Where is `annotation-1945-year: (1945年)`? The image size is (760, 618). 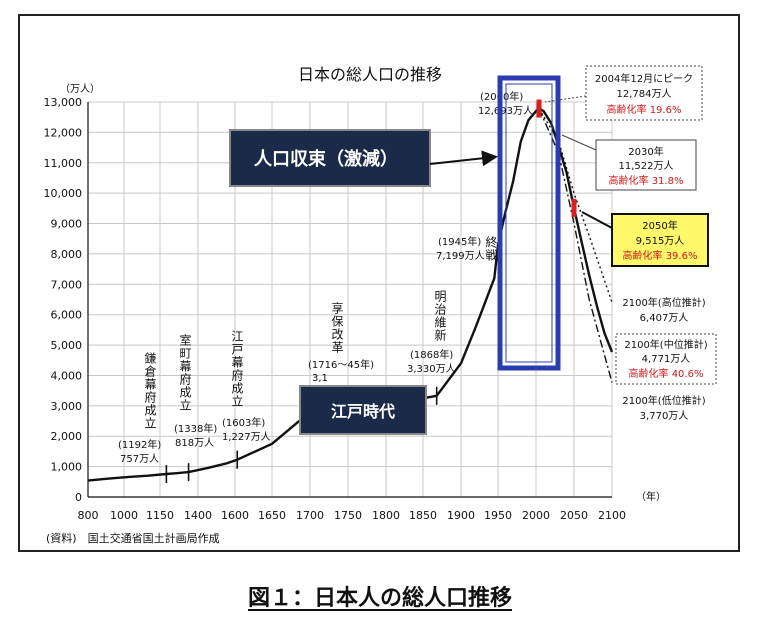 annotation-1945-year: (1945年) is located at coordinates (459, 241).